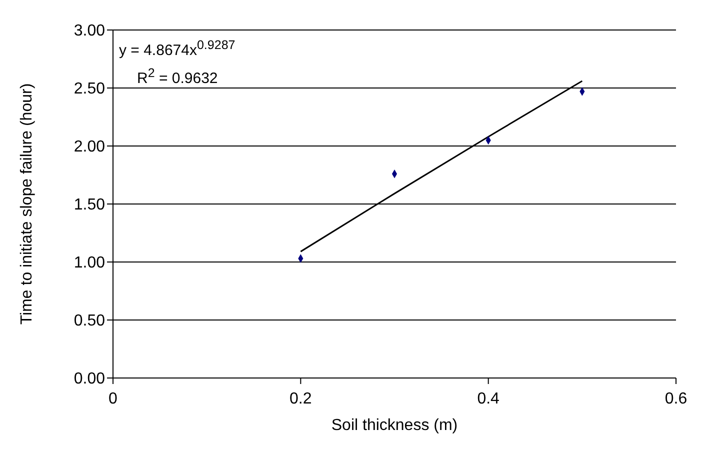 The height and width of the screenshot is (459, 712). What do you see at coordinates (90, 89) in the screenshot?
I see `y-tick-label: 2.50` at bounding box center [90, 89].